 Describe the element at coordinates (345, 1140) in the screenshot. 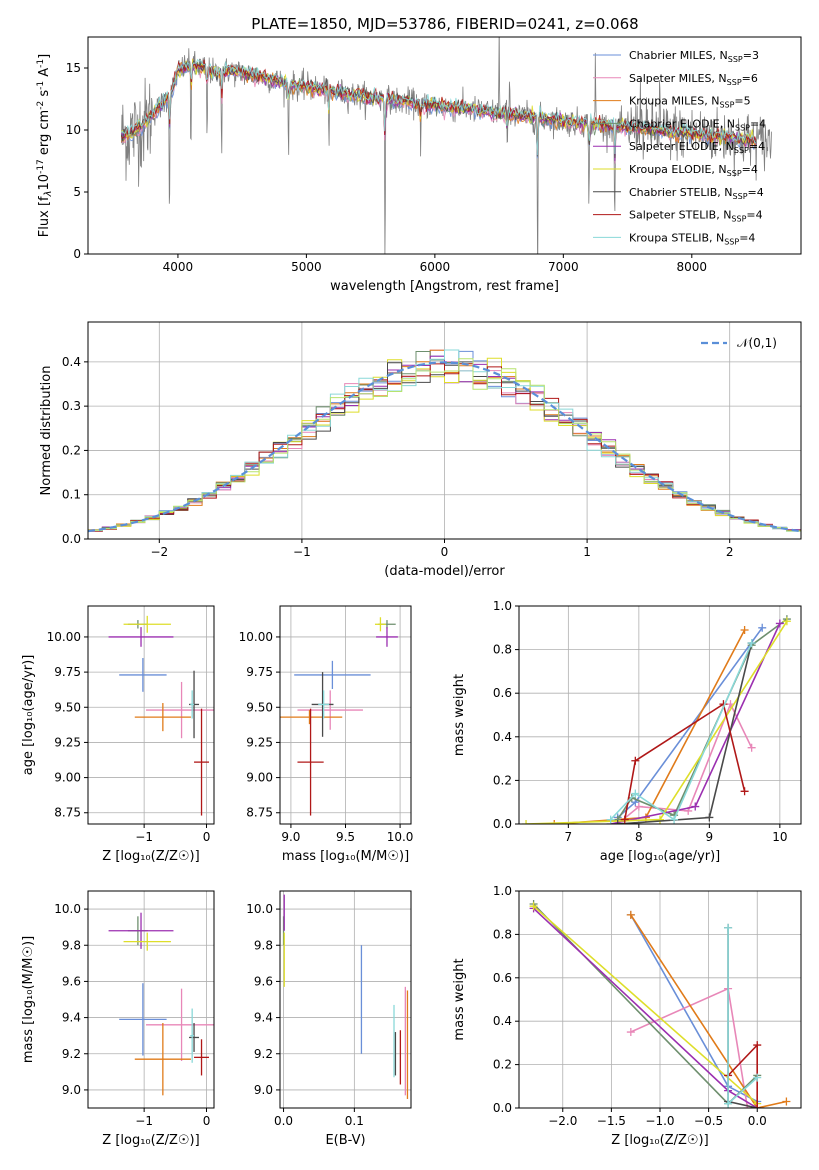

I see `x-axis-label: E(B-V)` at that location.